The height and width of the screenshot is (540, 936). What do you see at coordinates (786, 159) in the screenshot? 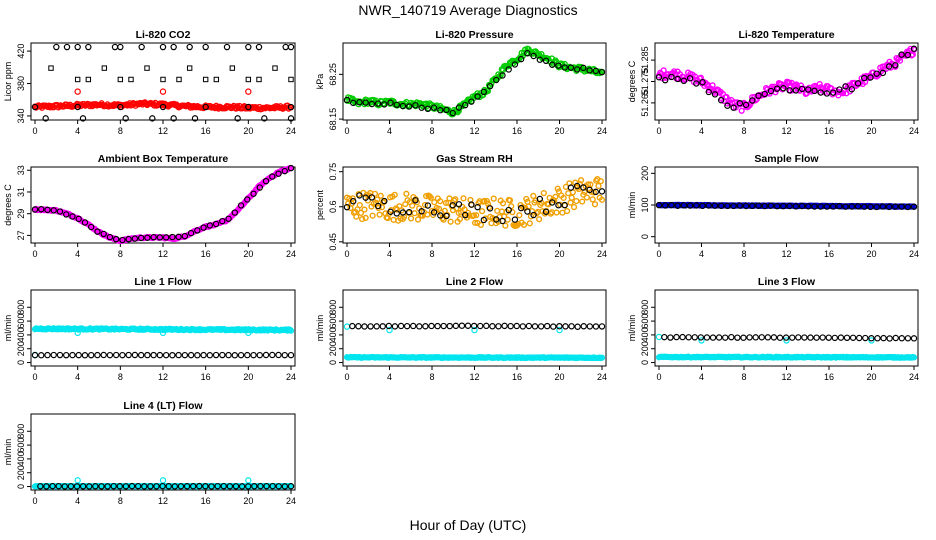
I see `chart-title: Sample Flow` at bounding box center [786, 159].